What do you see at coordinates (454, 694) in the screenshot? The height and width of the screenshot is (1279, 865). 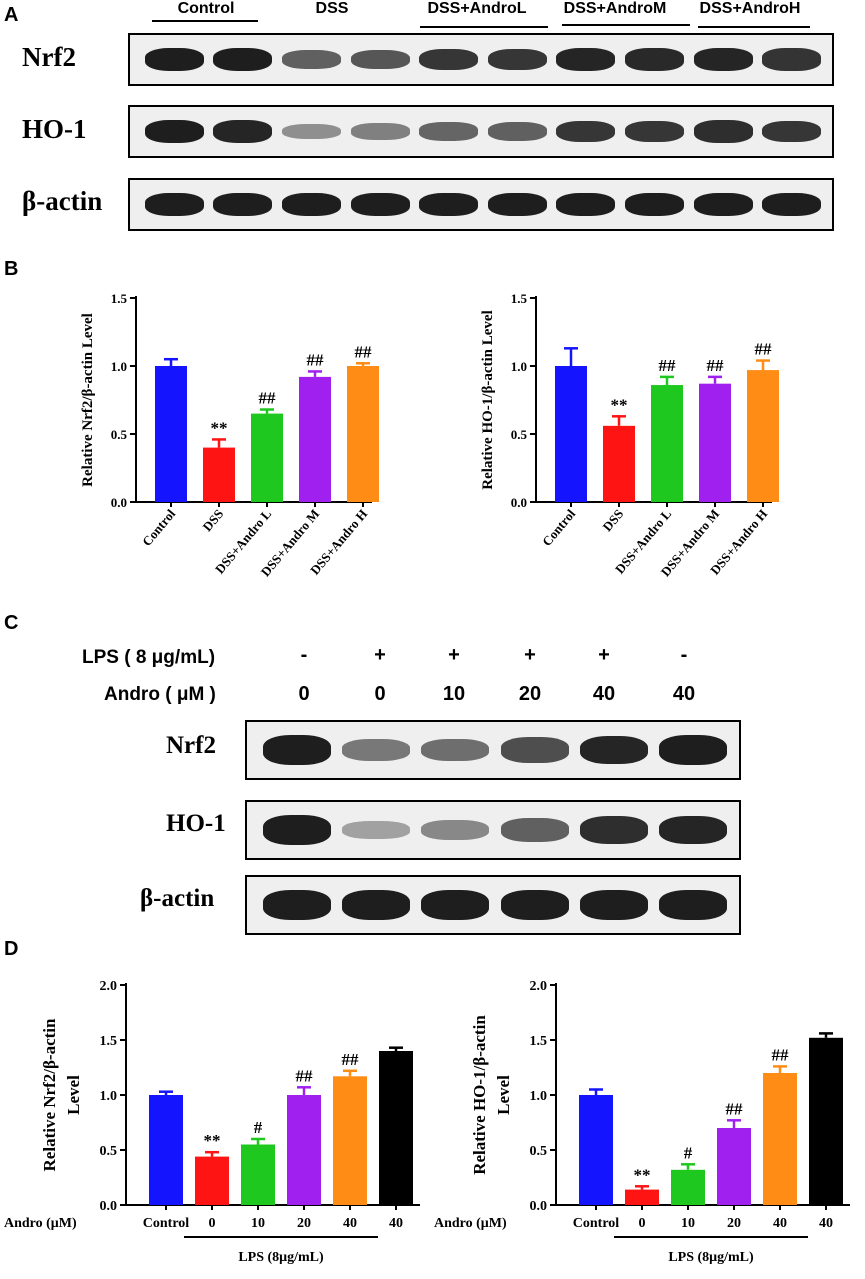 I see `condition-value: 10` at bounding box center [454, 694].